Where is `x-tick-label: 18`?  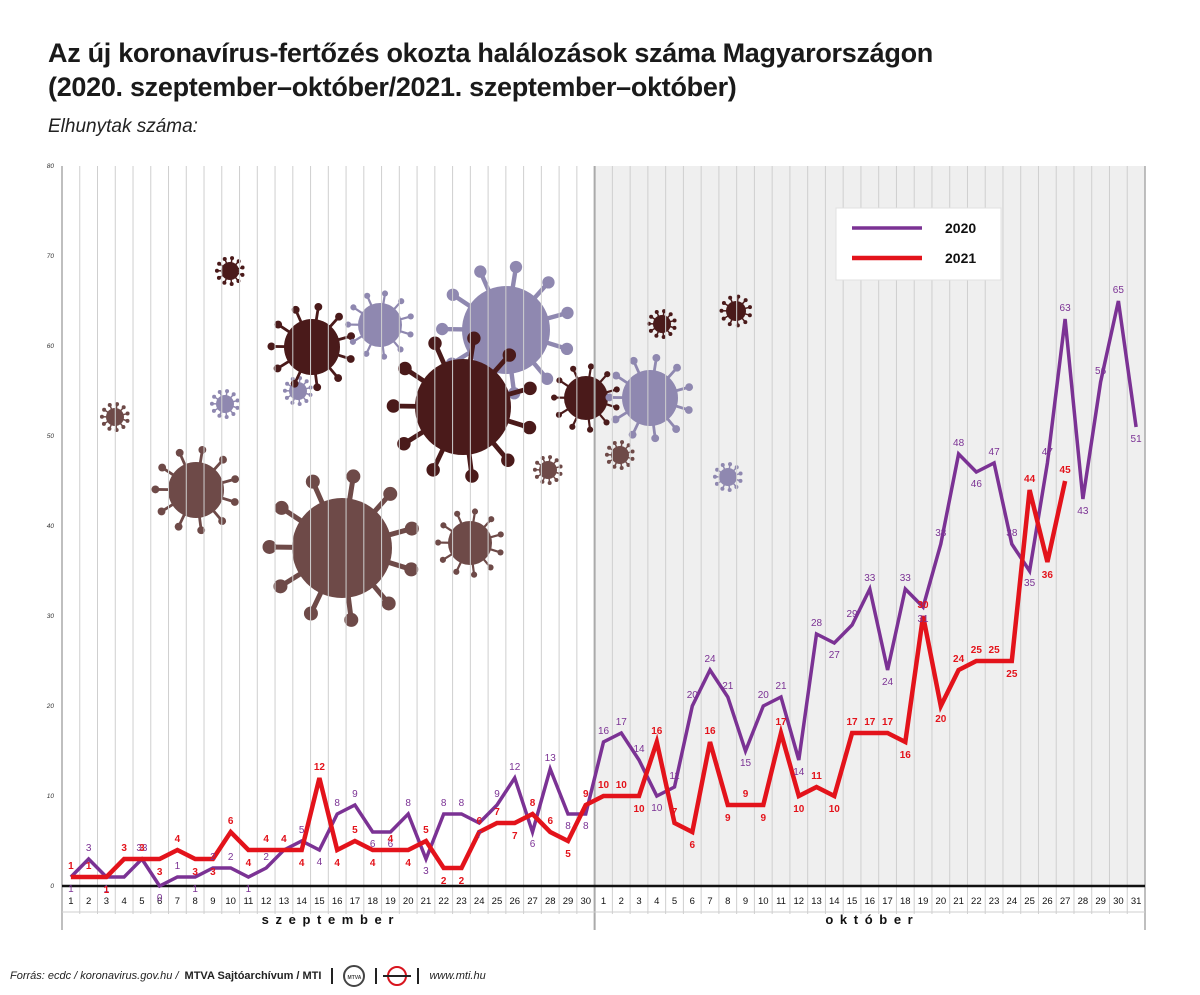
x-tick-label: 18 is located at coordinates (372, 901).